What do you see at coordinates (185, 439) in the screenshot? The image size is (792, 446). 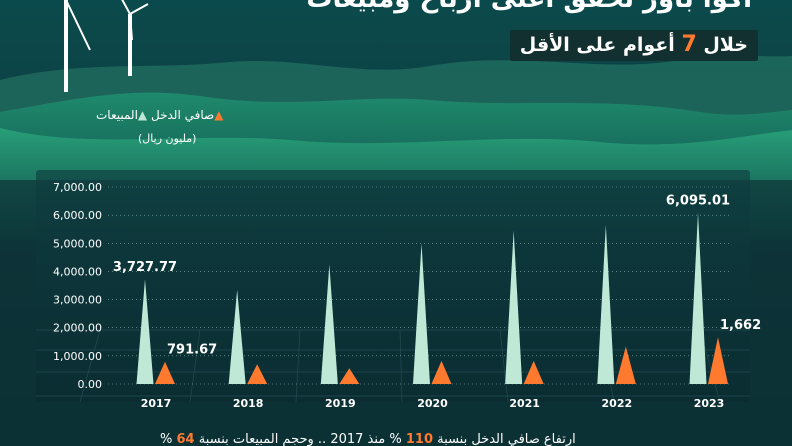 I see `footer-number-b: 64` at bounding box center [185, 439].